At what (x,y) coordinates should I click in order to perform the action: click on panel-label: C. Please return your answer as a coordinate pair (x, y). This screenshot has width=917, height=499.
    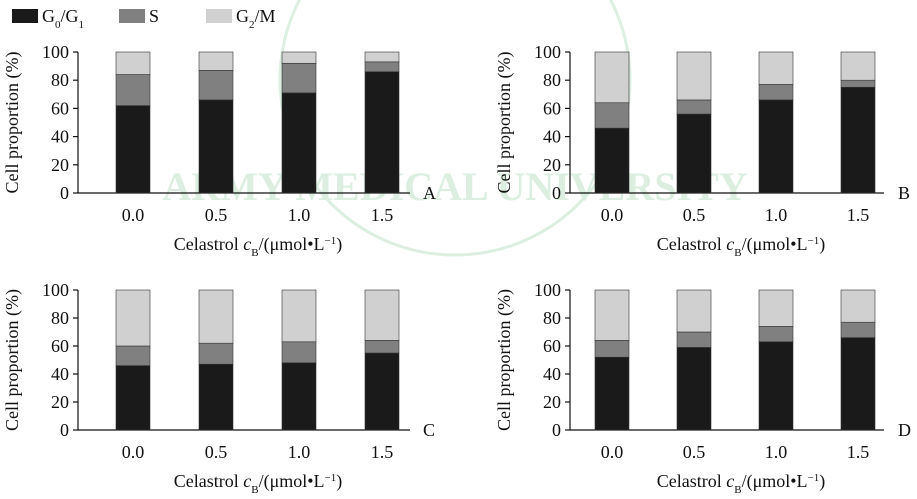
    Looking at the image, I should click on (429, 430).